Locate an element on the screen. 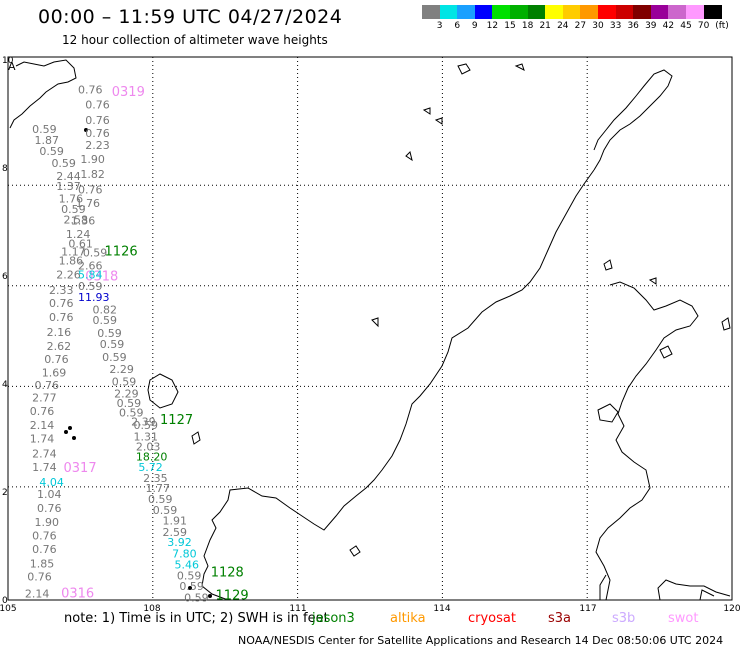 This screenshot has width=740, height=650. corner-label: A is located at coordinates (12, 66).